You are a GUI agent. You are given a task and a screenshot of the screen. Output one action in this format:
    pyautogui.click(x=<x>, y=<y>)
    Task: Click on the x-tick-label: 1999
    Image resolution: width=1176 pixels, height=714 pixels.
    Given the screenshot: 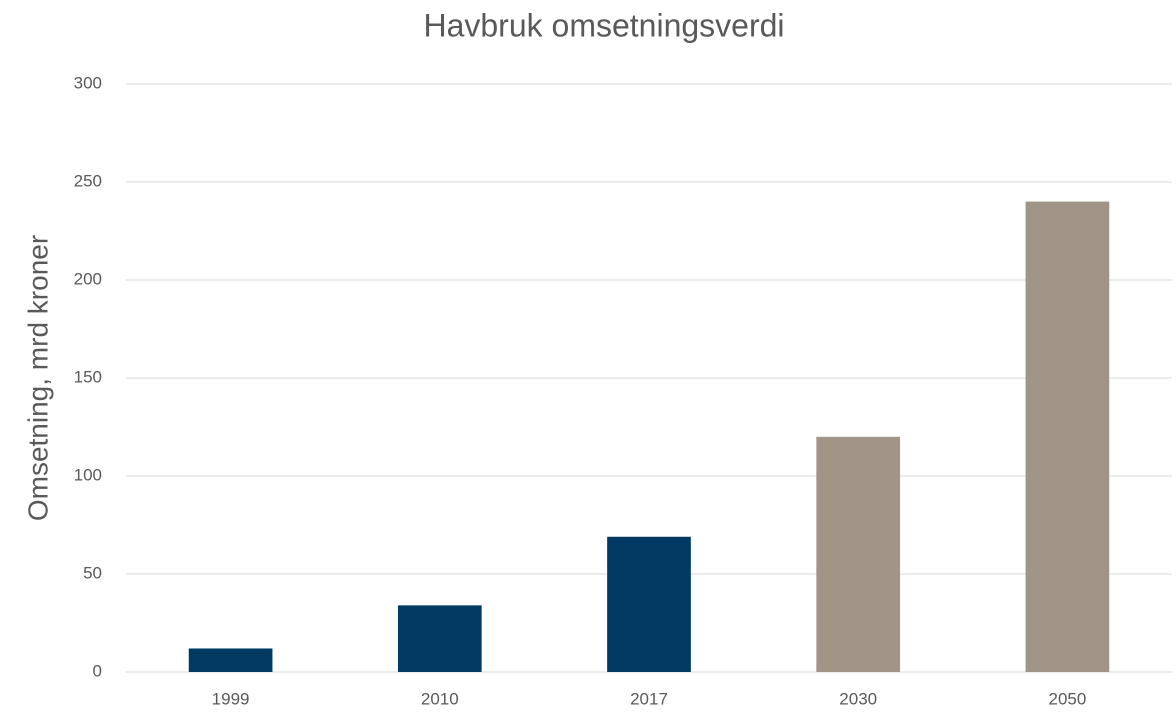 What is the action you would take?
    pyautogui.click(x=231, y=698)
    